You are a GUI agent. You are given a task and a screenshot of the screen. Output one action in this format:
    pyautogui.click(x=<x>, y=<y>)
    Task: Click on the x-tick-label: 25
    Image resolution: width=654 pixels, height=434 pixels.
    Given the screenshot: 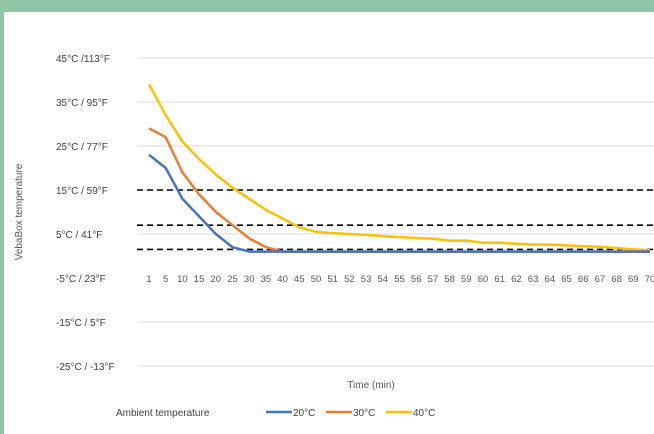 What is the action you would take?
    pyautogui.click(x=232, y=279)
    